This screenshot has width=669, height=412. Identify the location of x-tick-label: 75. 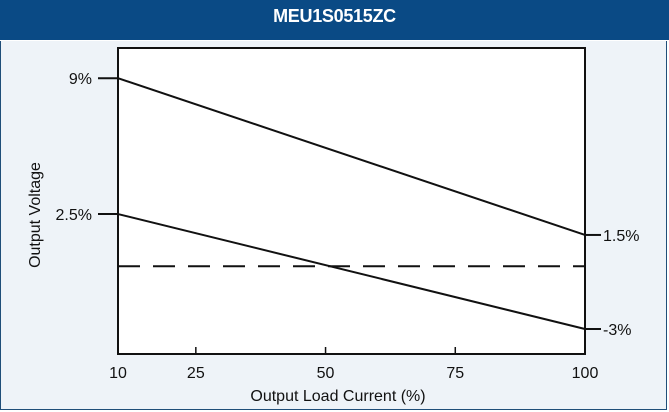
(455, 373).